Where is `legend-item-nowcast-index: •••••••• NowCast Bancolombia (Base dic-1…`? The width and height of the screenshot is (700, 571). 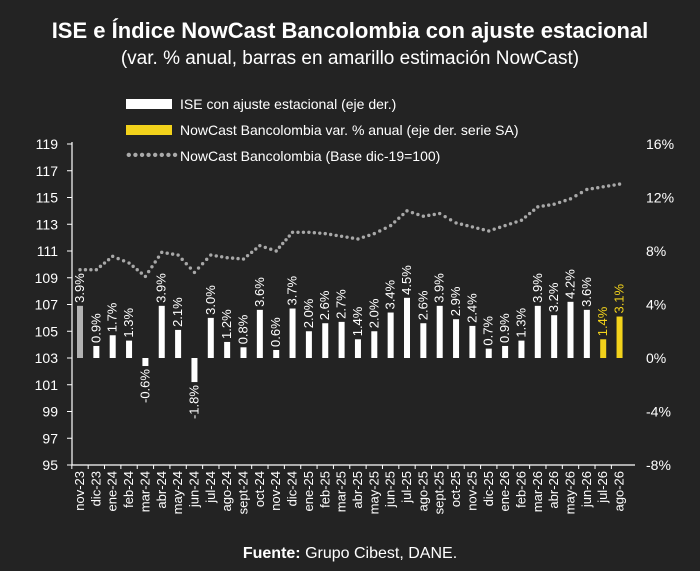 legend-item-nowcast-index: •••••••• NowCast Bancolombia (Base dic-1… is located at coordinates (283, 156).